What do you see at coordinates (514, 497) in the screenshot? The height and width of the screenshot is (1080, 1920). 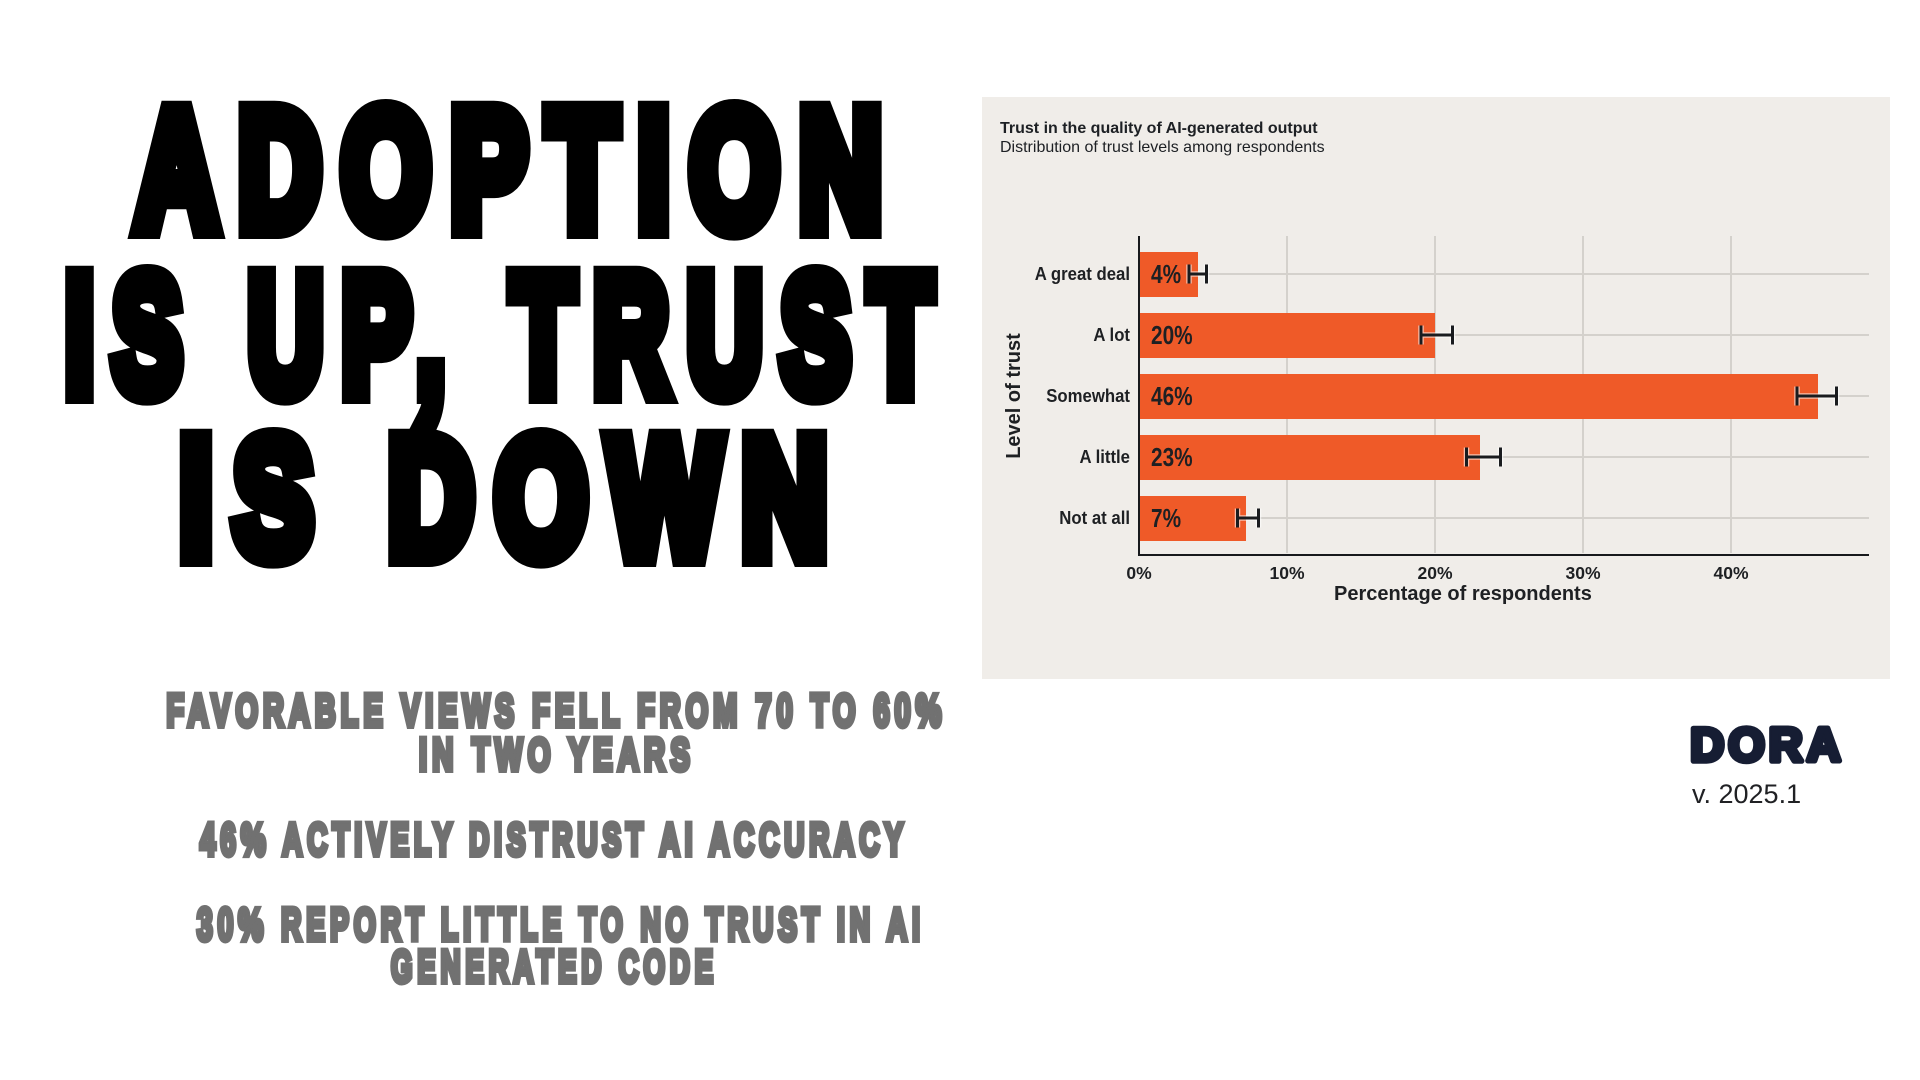 I see `svg-text: IS DOWN` at bounding box center [514, 497].